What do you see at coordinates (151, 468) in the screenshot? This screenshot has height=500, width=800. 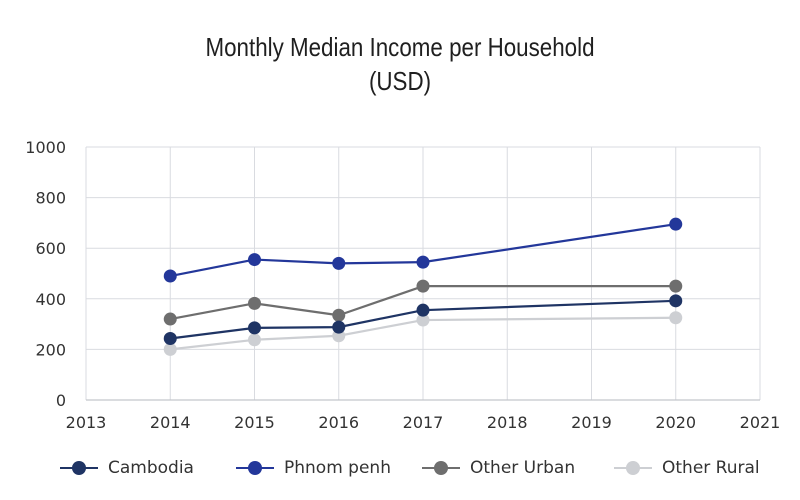 I see `legend-label: Cambodia` at bounding box center [151, 468].